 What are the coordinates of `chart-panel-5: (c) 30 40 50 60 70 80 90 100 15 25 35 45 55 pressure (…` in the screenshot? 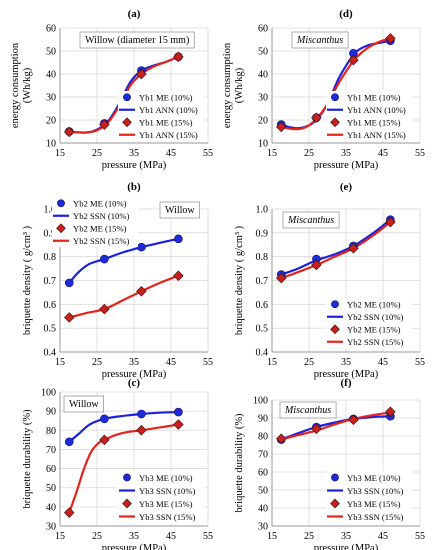 It's located at (117, 463).